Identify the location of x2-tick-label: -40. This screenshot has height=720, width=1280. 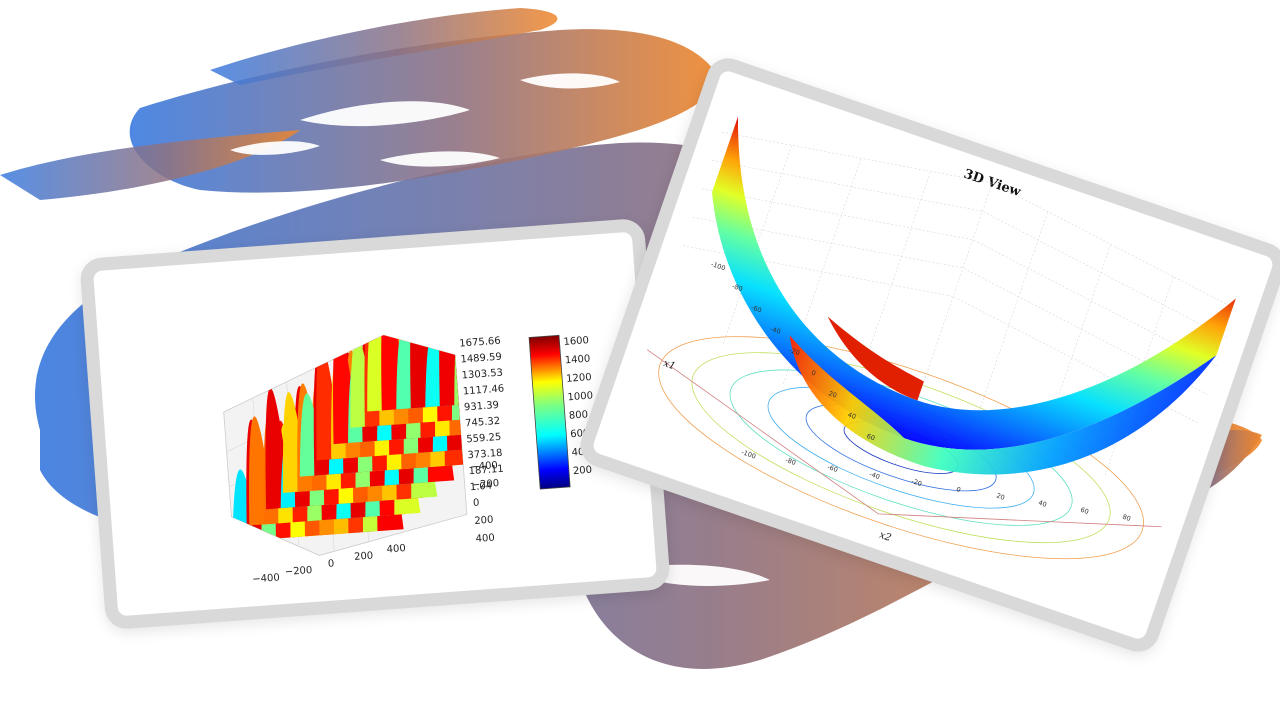
(874, 475).